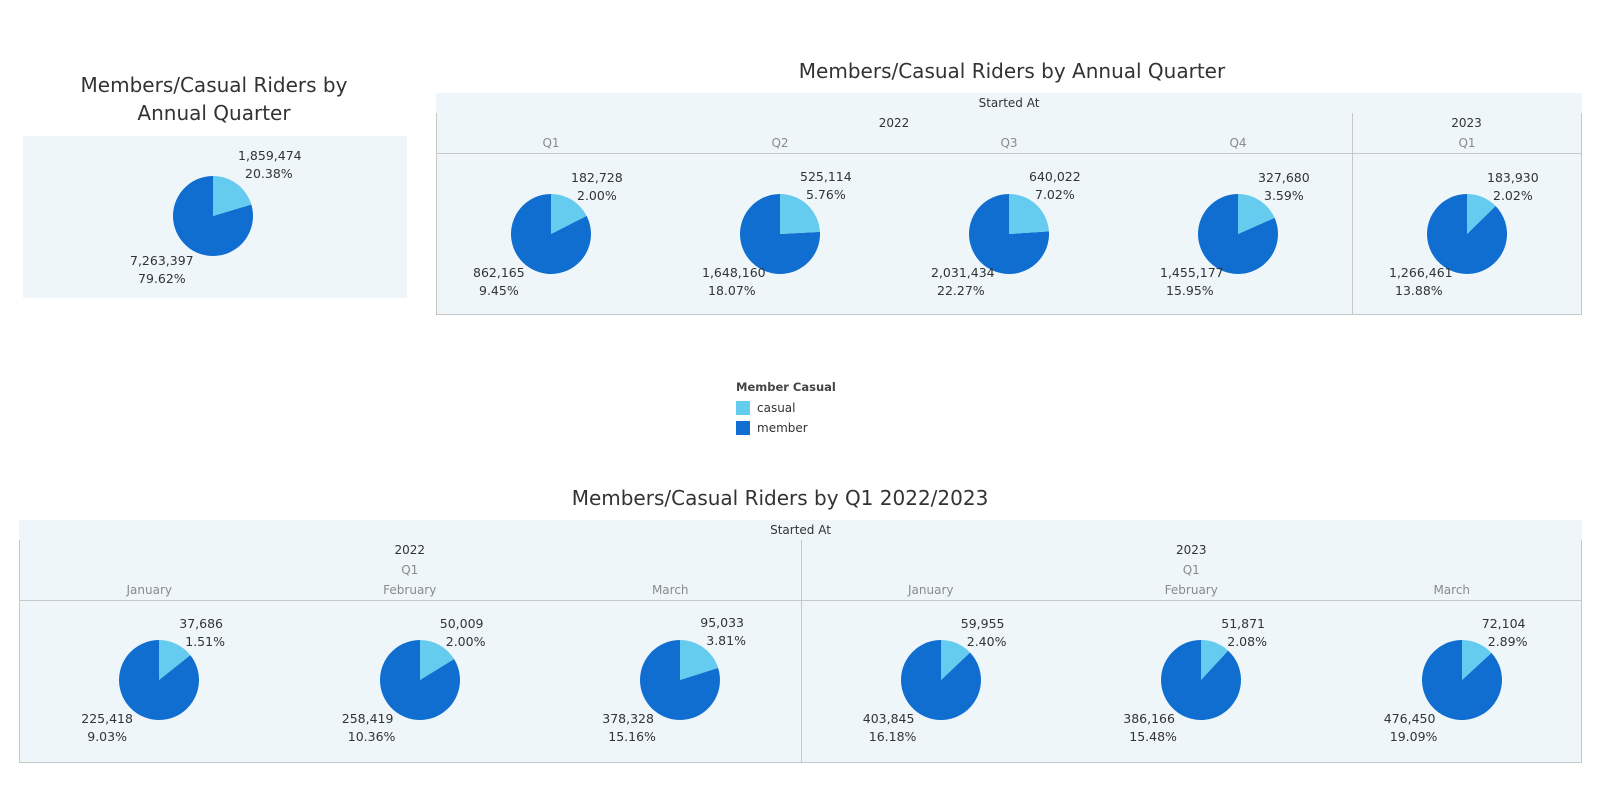 This screenshot has height=799, width=1599. What do you see at coordinates (232, 196) in the screenshot?
I see `chart1-slice-casual` at bounding box center [232, 196].